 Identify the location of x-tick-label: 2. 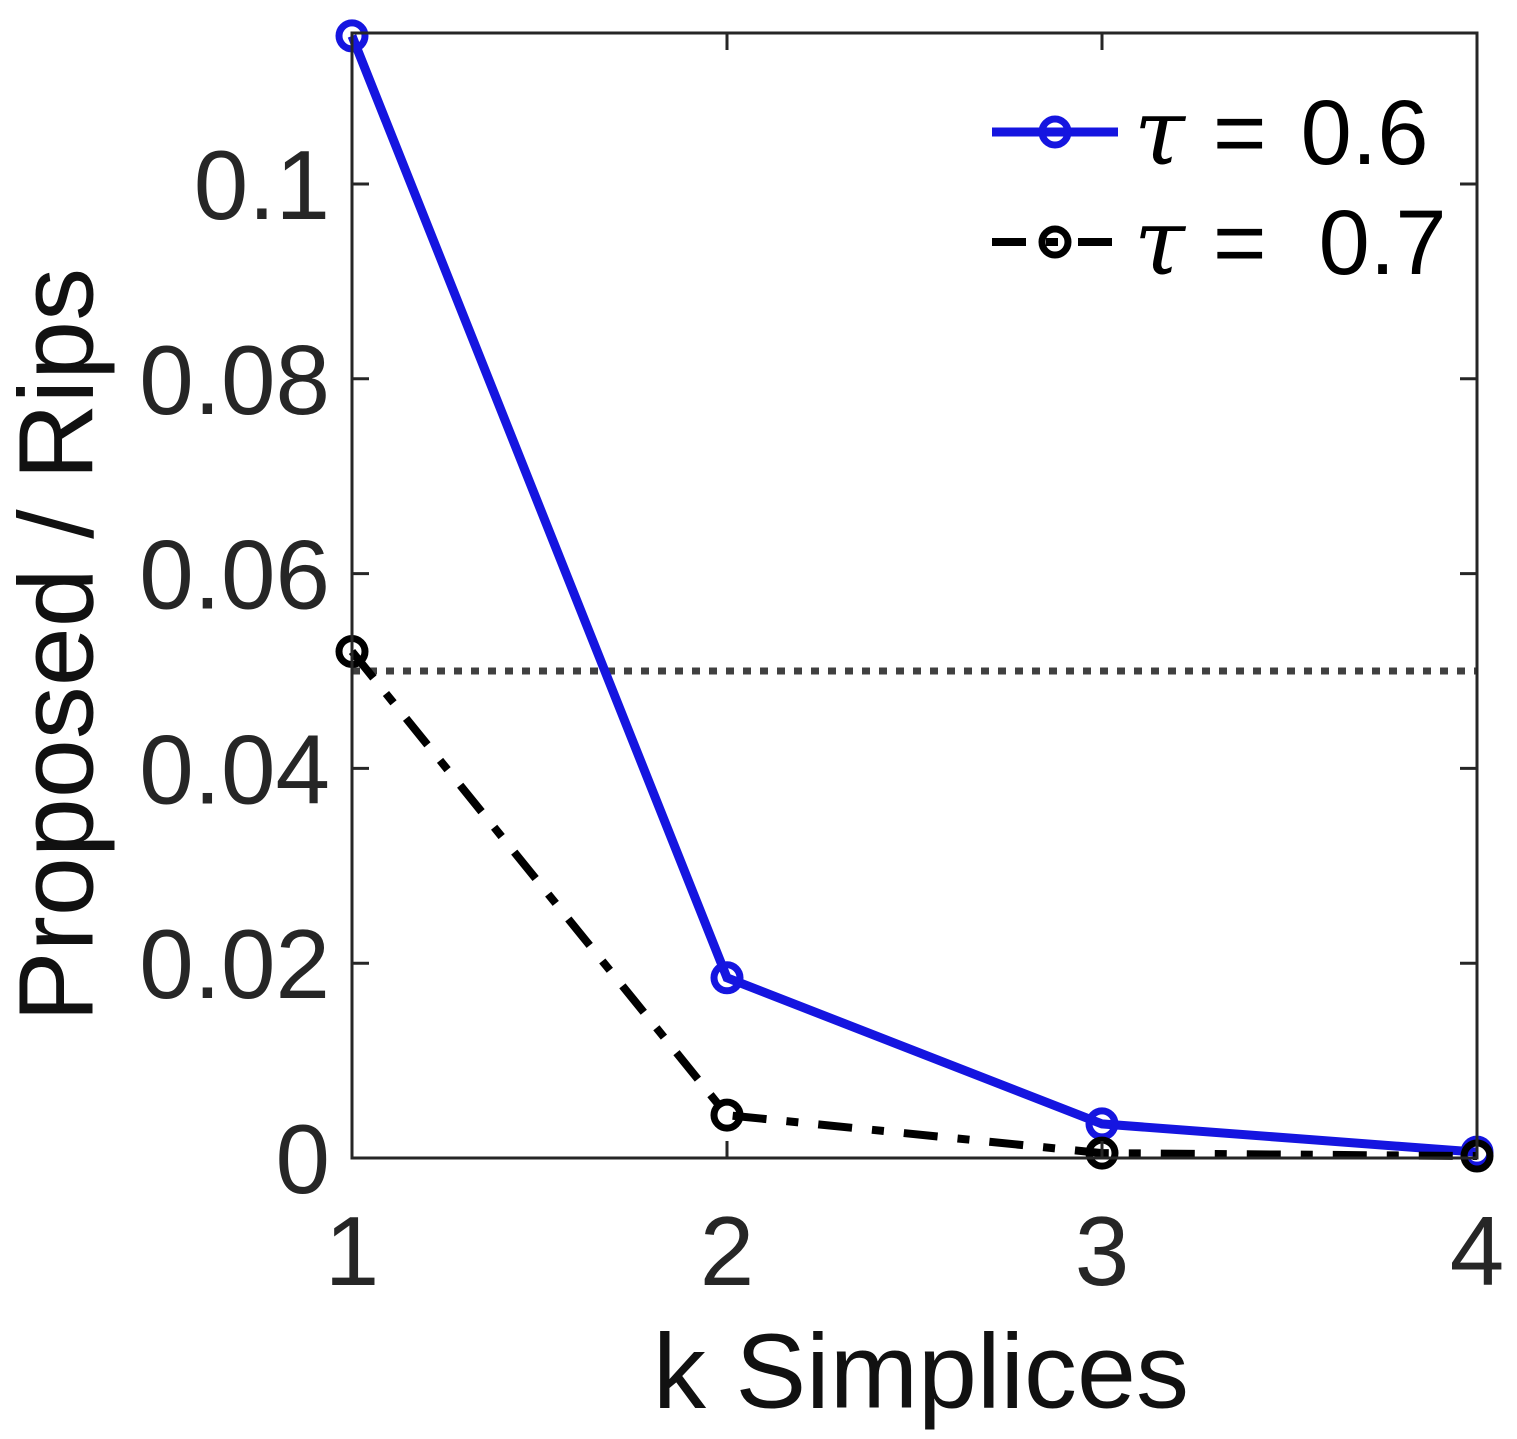
(727, 1251).